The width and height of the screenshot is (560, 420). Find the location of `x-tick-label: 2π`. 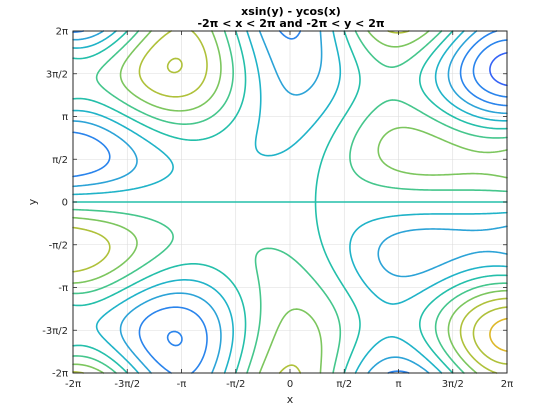

x-tick-label: 2π is located at coordinates (507, 384).